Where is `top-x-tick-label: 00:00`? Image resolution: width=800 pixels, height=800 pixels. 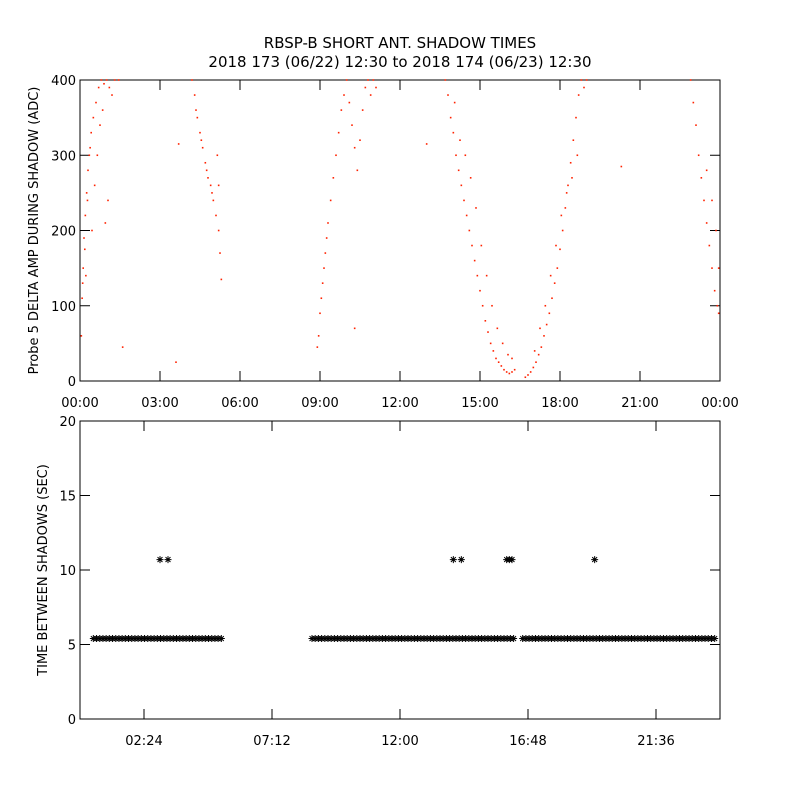 top-x-tick-label: 00:00 is located at coordinates (79, 403).